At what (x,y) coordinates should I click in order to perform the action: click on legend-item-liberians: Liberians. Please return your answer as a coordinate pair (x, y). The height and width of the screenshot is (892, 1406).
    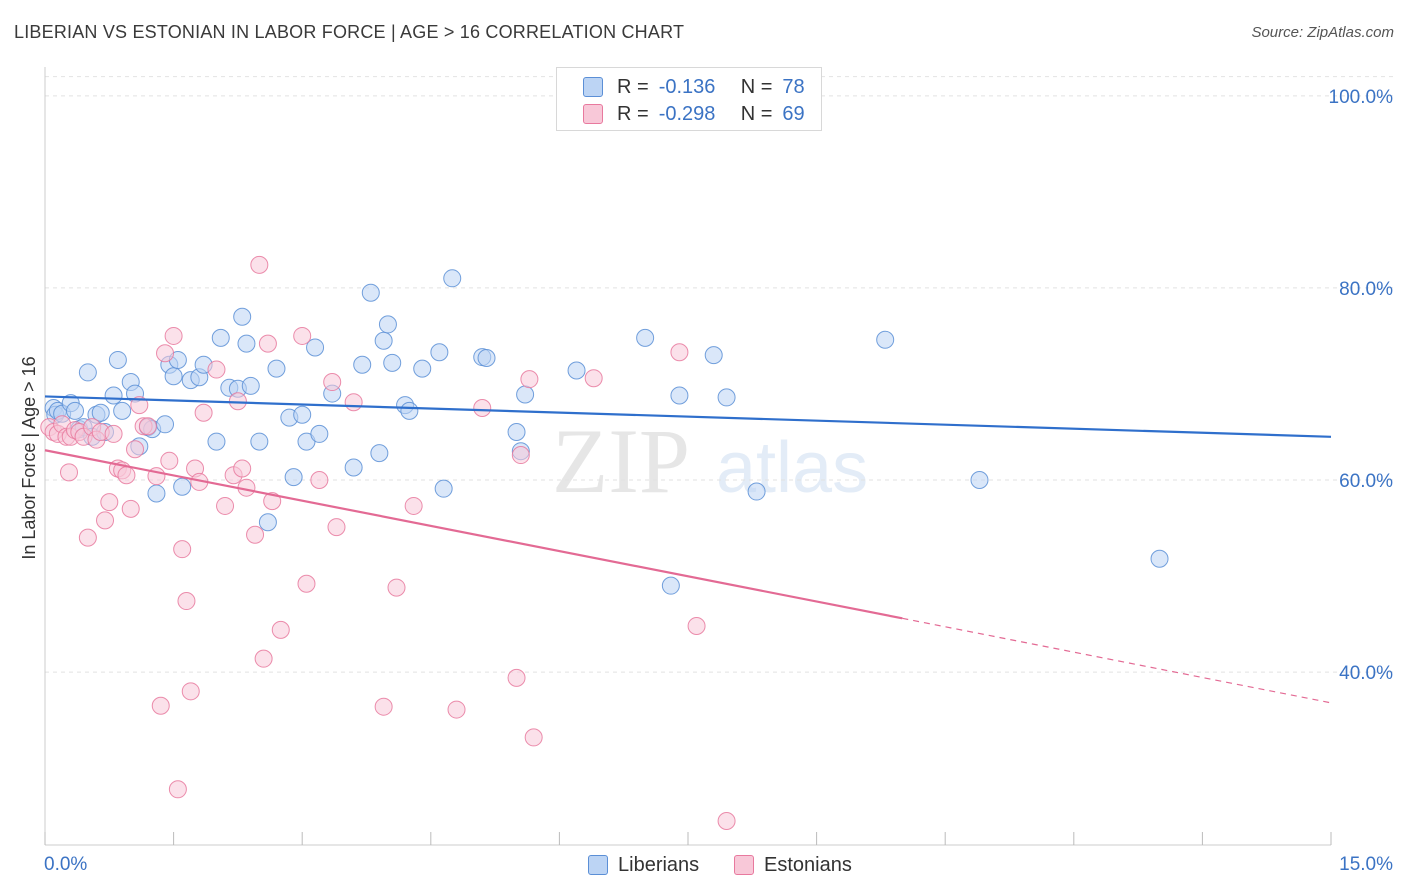
    Looking at the image, I should click on (643, 865).